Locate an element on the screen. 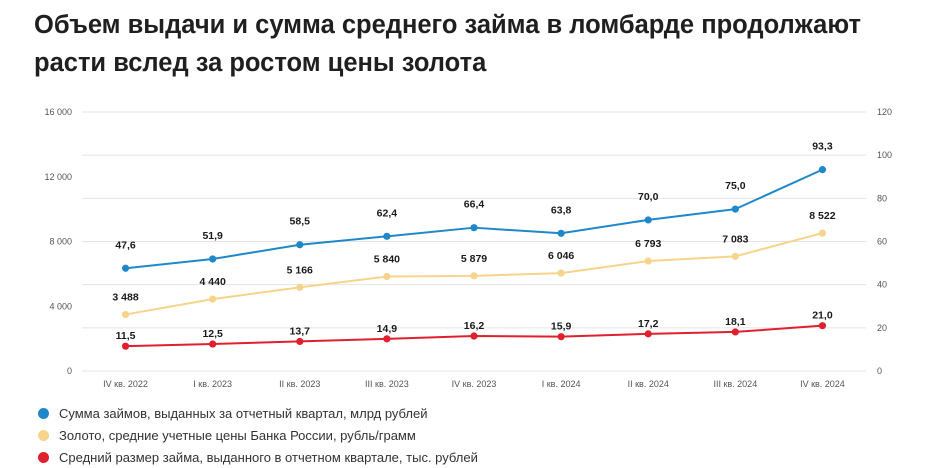 The image size is (927, 468). data-label: 13,7 is located at coordinates (300, 331).